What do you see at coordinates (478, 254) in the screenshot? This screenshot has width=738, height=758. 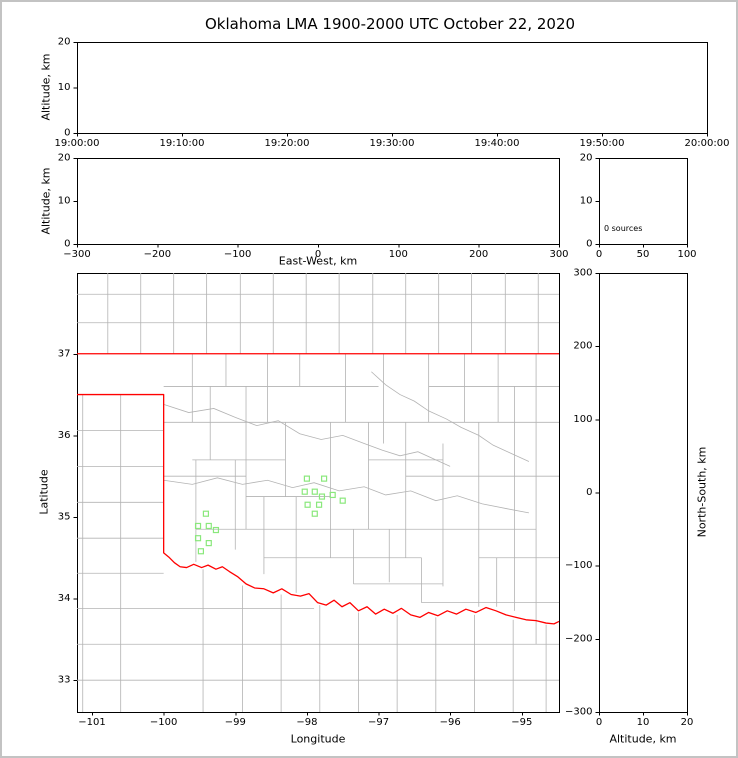 I see `x-tick-label: 200` at bounding box center [478, 254].